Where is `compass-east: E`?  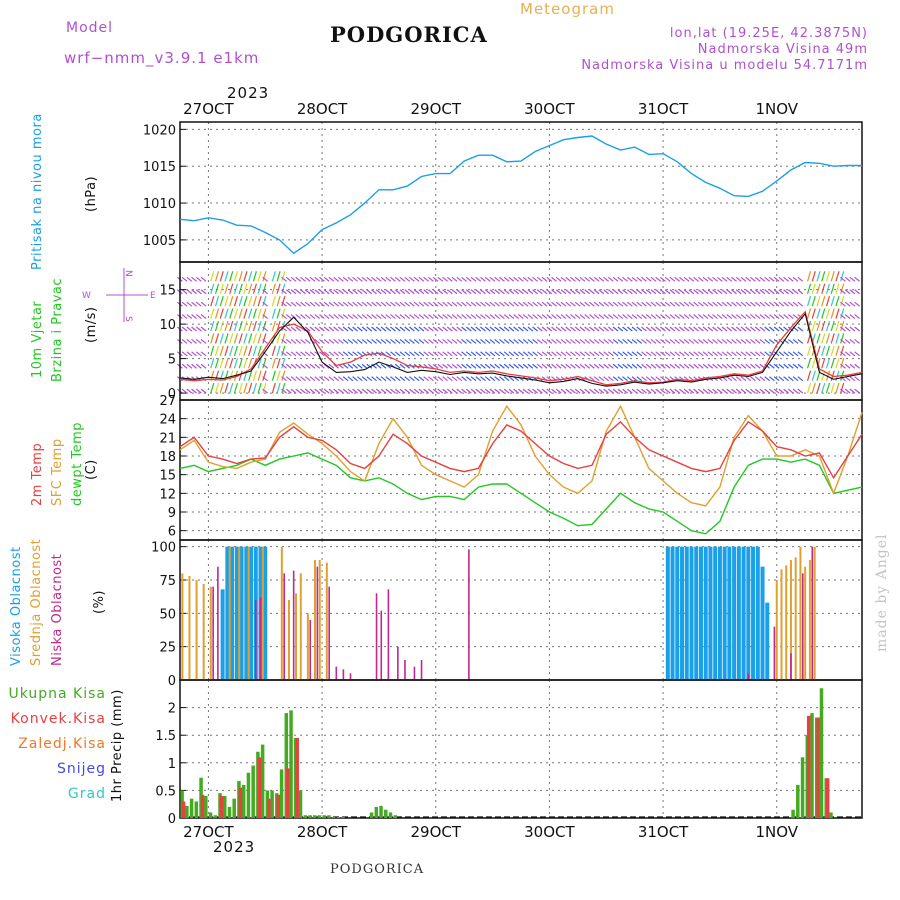
compass-east: E is located at coordinates (153, 296).